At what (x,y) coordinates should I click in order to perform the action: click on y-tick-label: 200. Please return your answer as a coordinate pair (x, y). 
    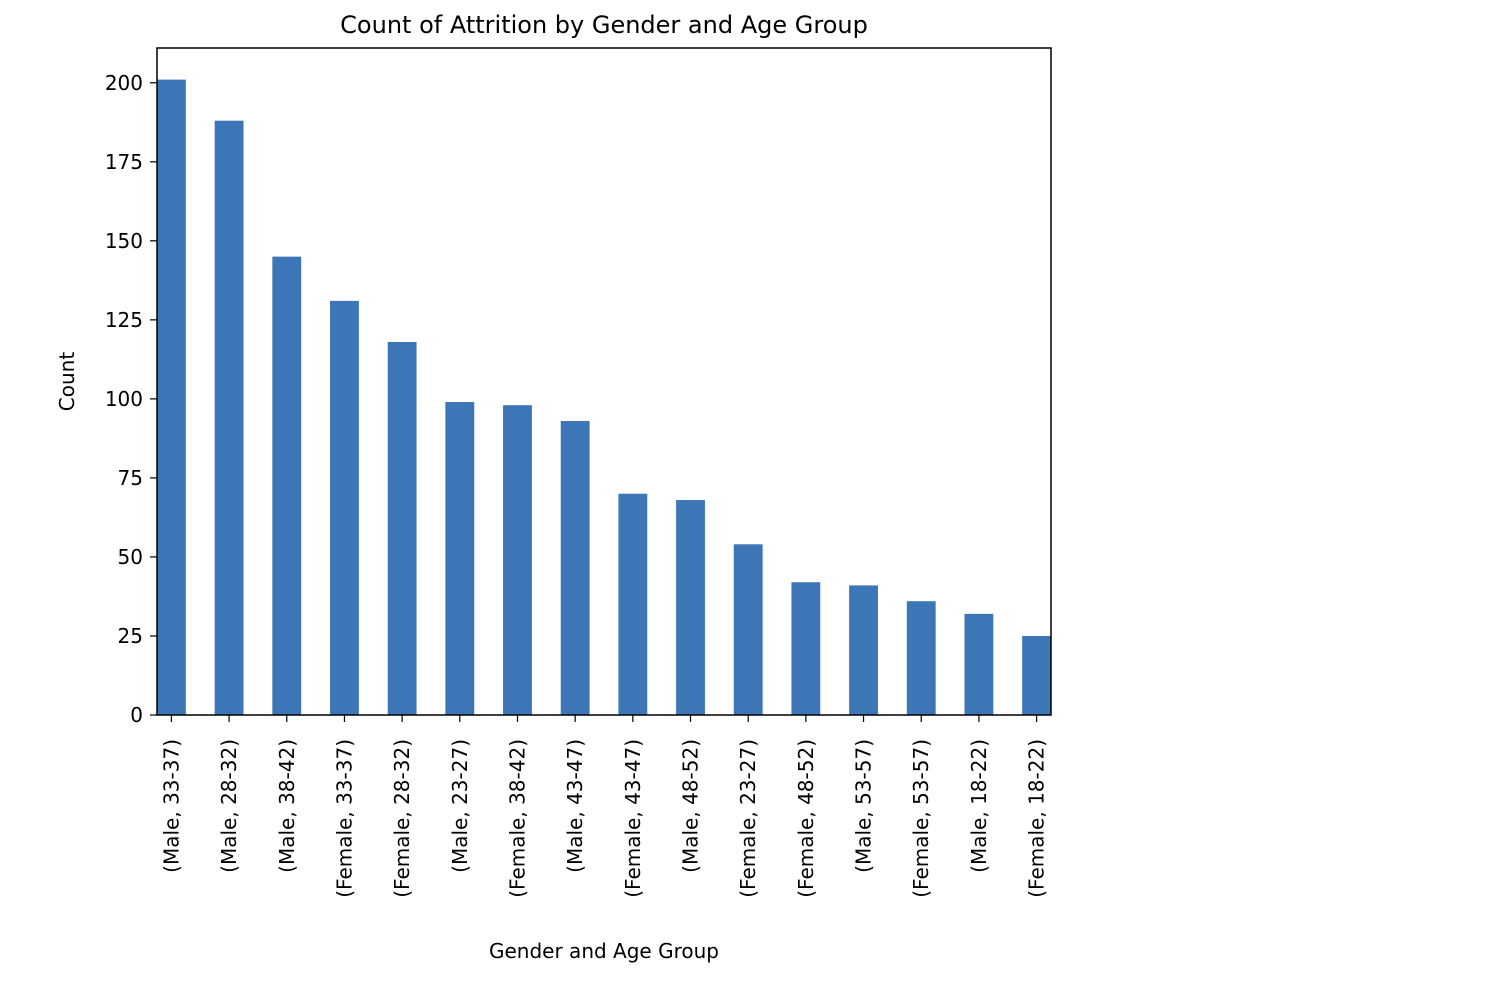
    Looking at the image, I should click on (124, 83).